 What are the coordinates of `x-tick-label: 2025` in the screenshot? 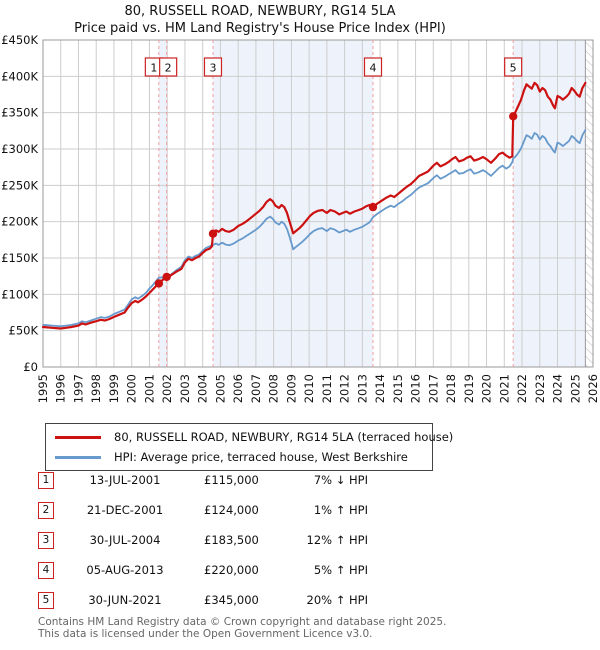 It's located at (575, 388).